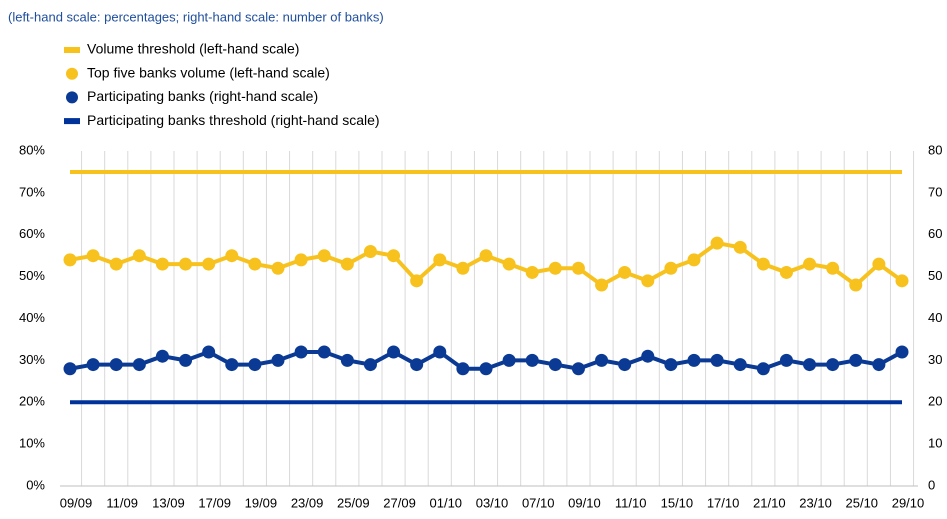 The image size is (947, 519). What do you see at coordinates (935, 149) in the screenshot?
I see `y2-tick-label: 80` at bounding box center [935, 149].